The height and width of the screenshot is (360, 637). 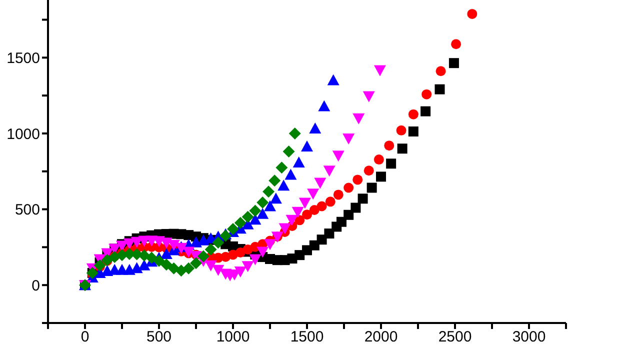 What do you see at coordinates (307, 337) in the screenshot?
I see `x-tick-label: 1500` at bounding box center [307, 337].